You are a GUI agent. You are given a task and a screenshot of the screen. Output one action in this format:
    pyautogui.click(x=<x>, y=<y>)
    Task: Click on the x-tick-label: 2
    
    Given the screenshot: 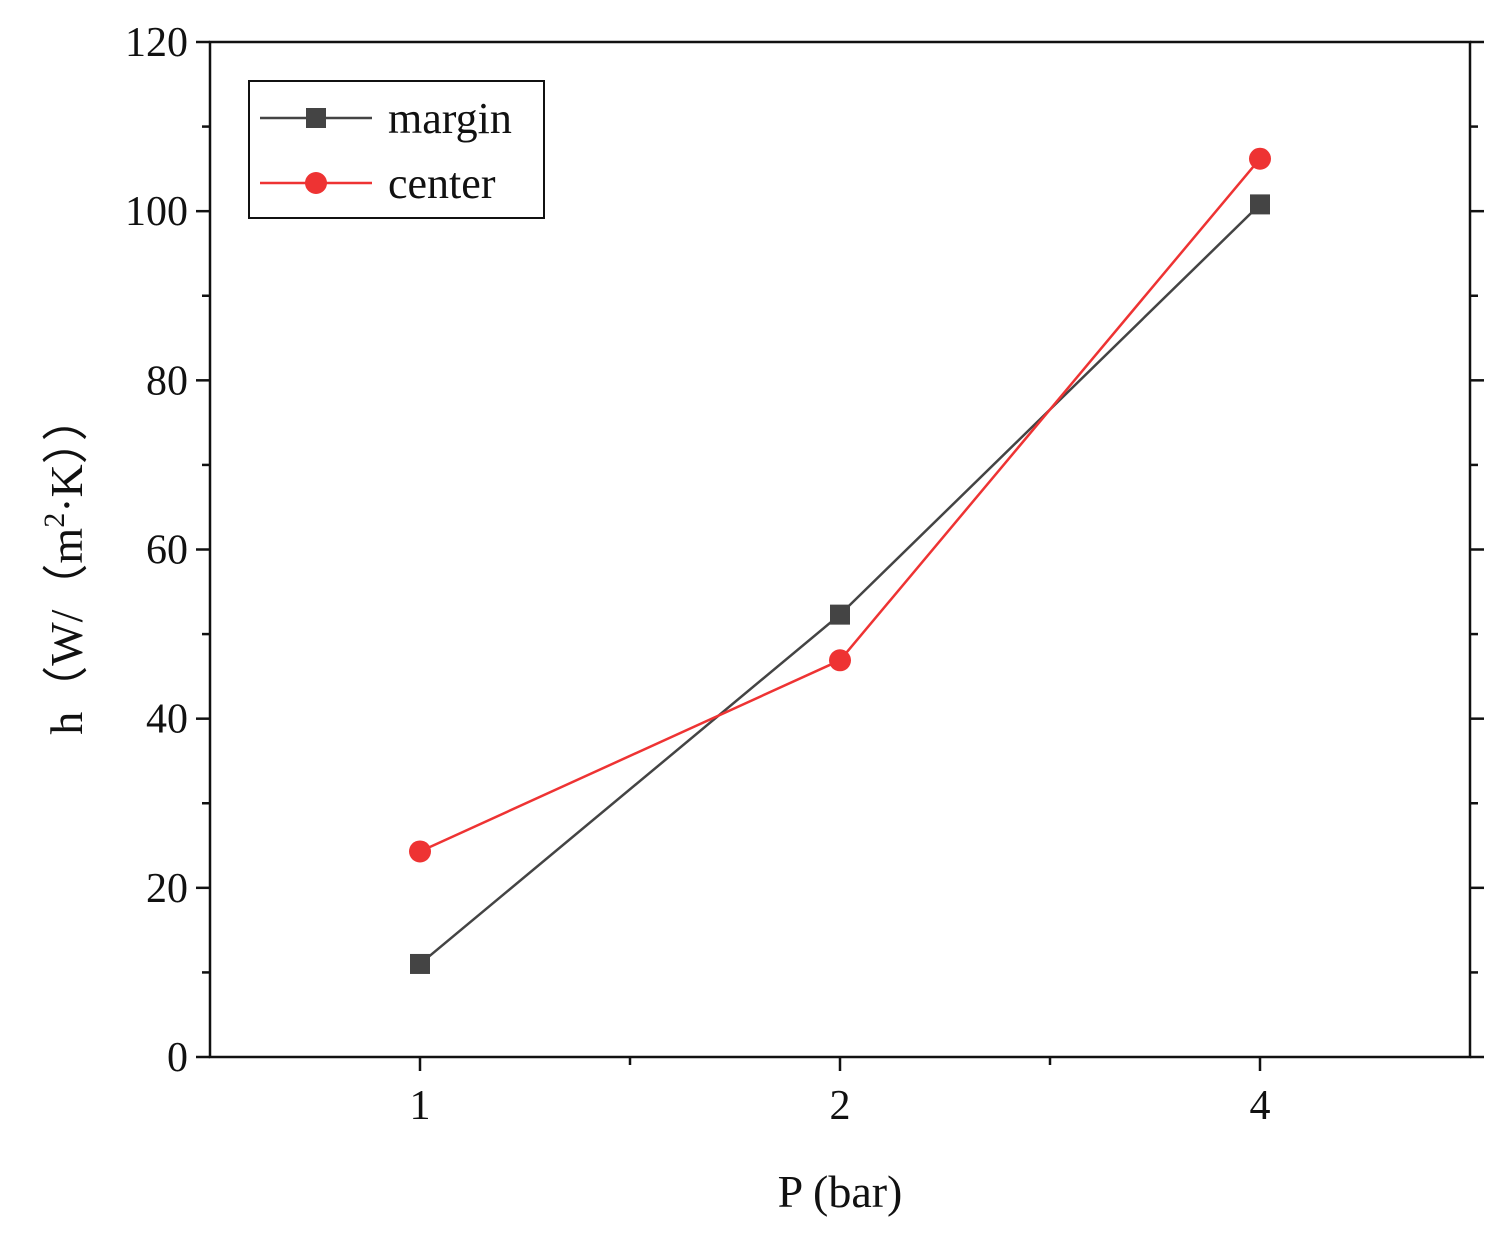 What is the action you would take?
    pyautogui.click(x=840, y=1106)
    